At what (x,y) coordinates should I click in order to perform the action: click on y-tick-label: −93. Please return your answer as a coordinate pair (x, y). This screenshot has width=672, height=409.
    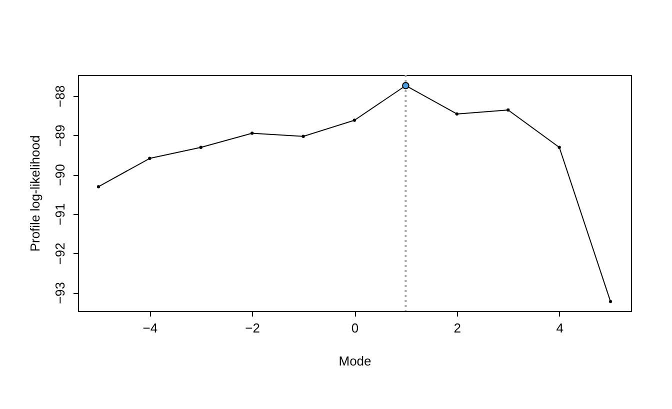
    Looking at the image, I should click on (60, 293).